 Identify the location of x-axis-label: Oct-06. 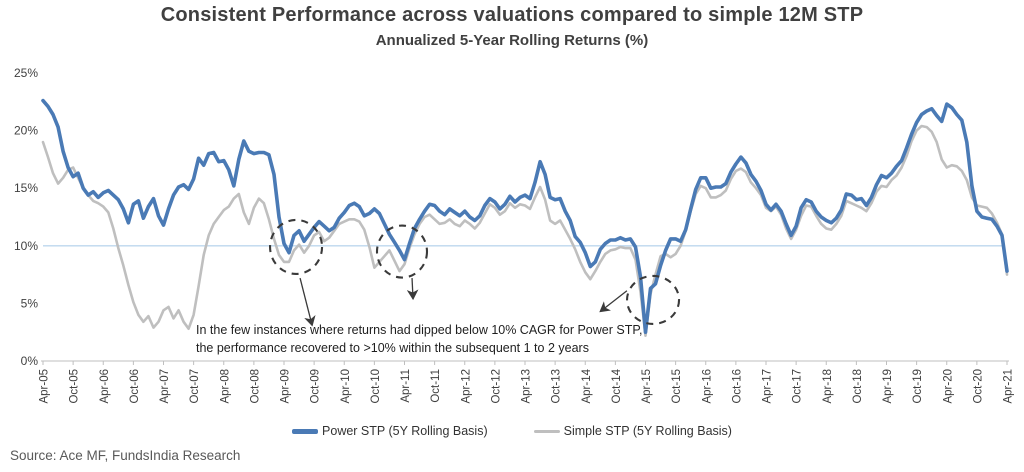
(135, 386).